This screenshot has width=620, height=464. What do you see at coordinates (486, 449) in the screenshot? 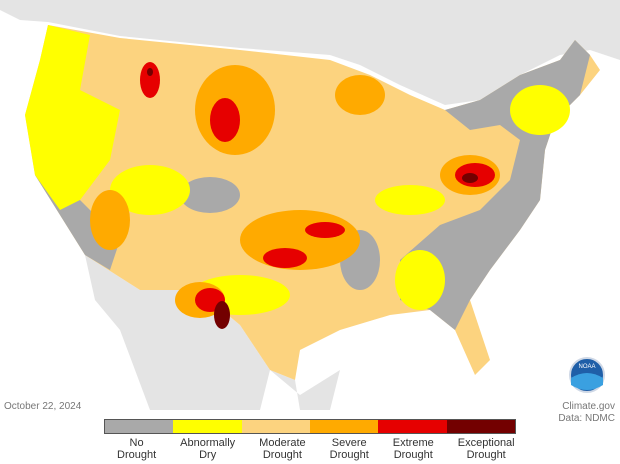
I see `legend-label: Exceptional Drought` at bounding box center [486, 449].